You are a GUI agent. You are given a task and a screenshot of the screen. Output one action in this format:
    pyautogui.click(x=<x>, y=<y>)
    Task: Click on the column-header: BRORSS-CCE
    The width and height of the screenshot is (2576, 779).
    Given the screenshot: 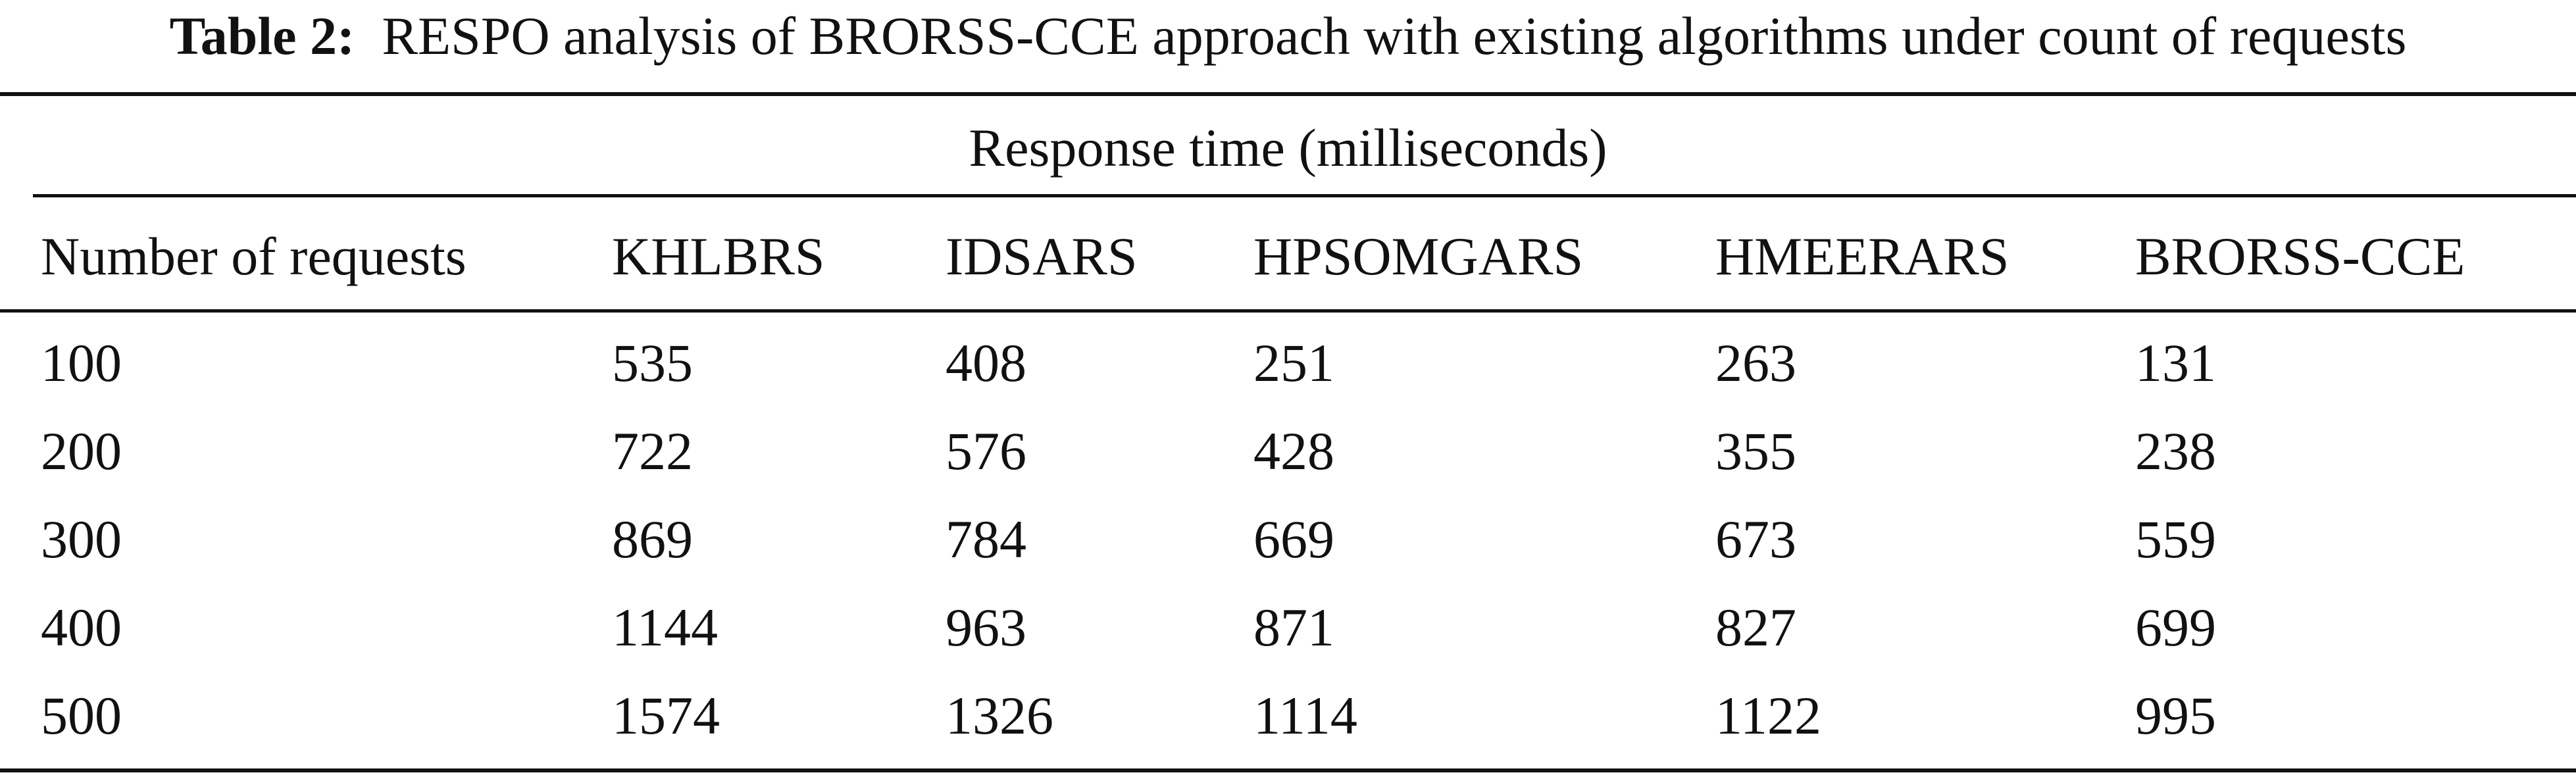 What is the action you would take?
    pyautogui.click(x=2300, y=256)
    